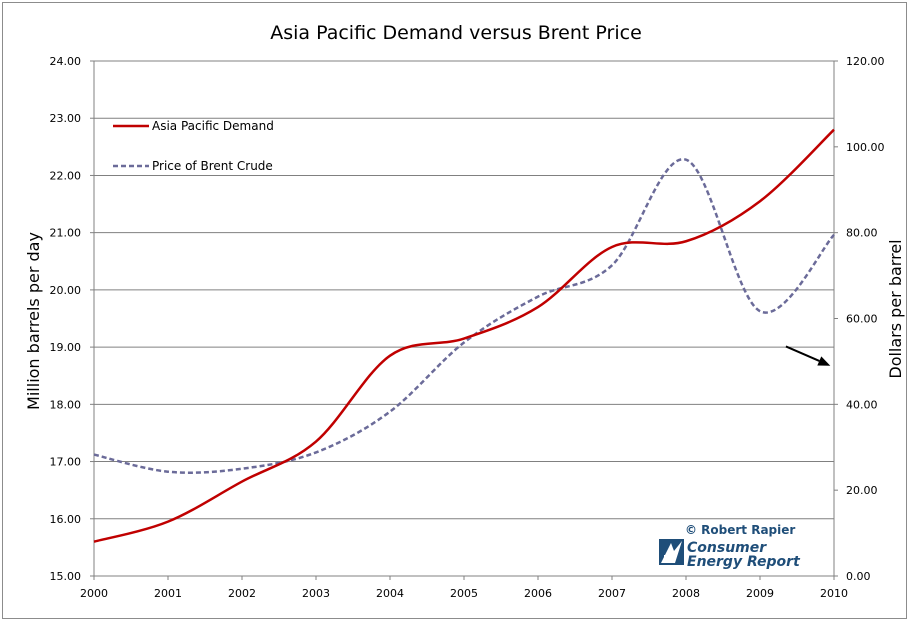  Describe the element at coordinates (671, 552) in the screenshot. I see `consumer-energy-report-logo-icon` at that location.